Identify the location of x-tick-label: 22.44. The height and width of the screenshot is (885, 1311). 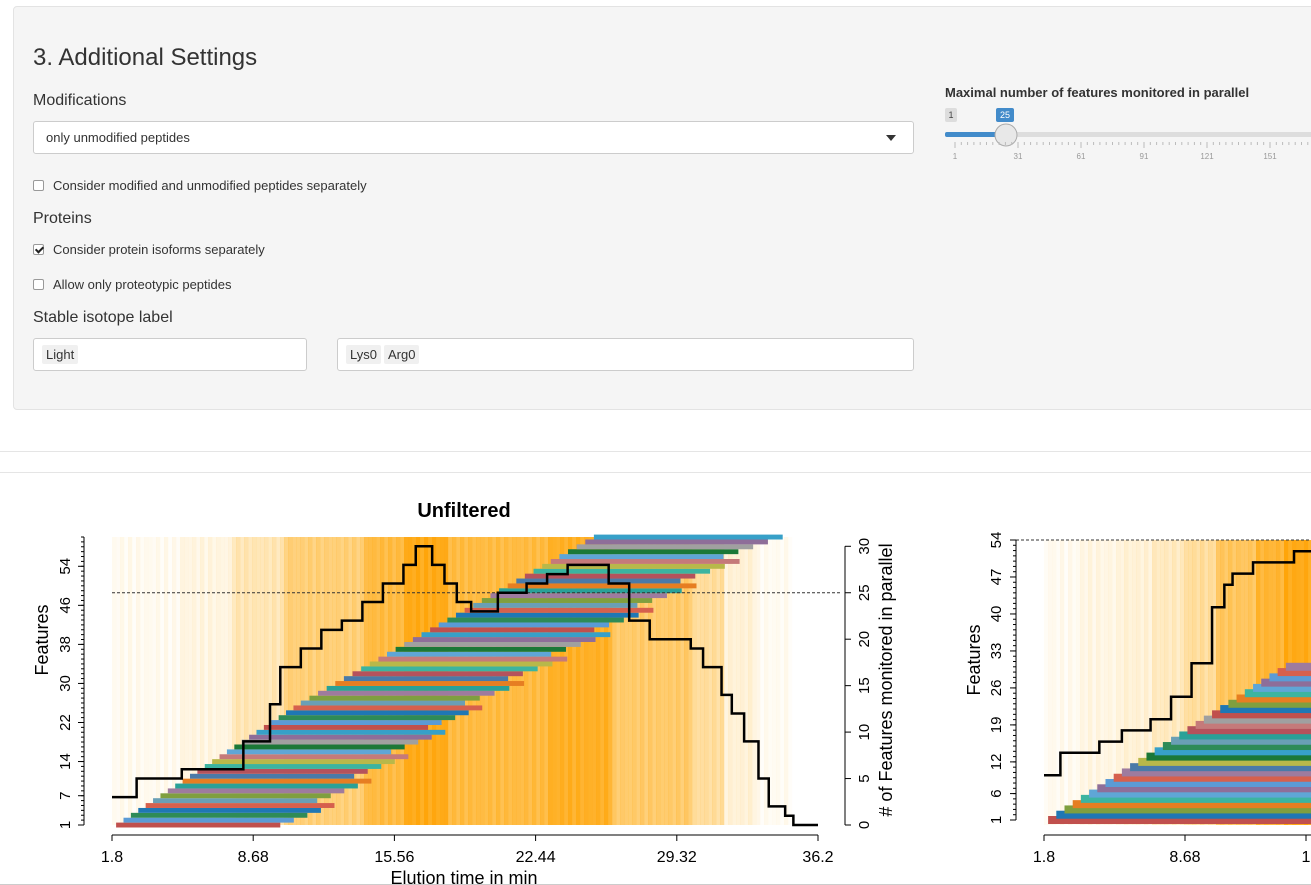
(536, 857).